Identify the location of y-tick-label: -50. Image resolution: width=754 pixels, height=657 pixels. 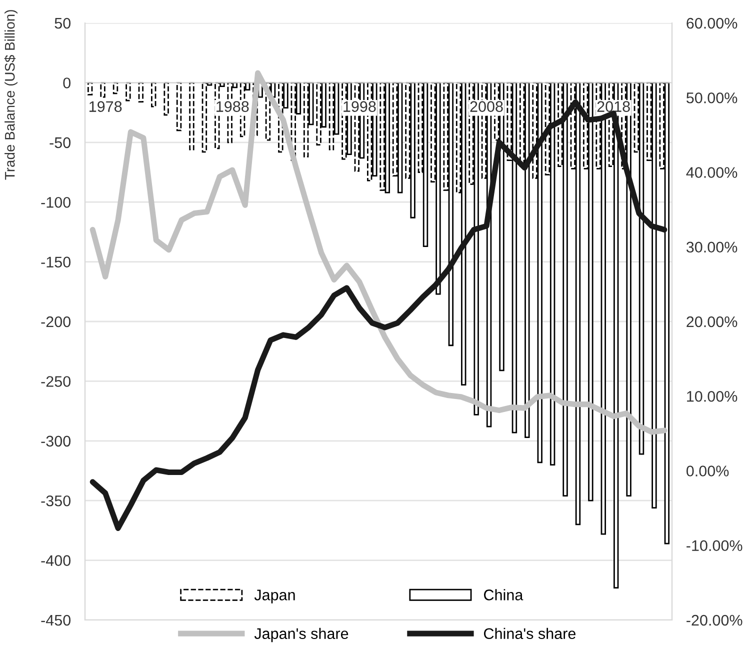
(60, 142).